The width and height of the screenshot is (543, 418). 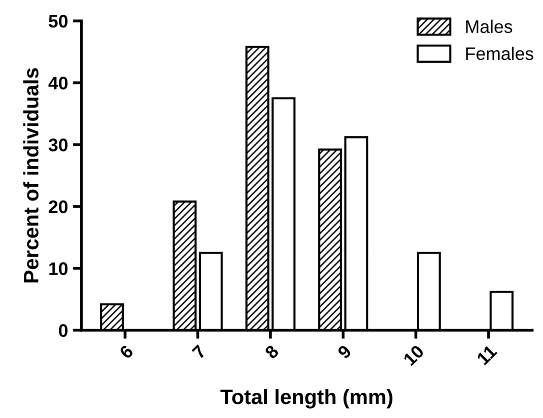 I want to click on x-axis-title: Total length (mm), so click(x=306, y=398).